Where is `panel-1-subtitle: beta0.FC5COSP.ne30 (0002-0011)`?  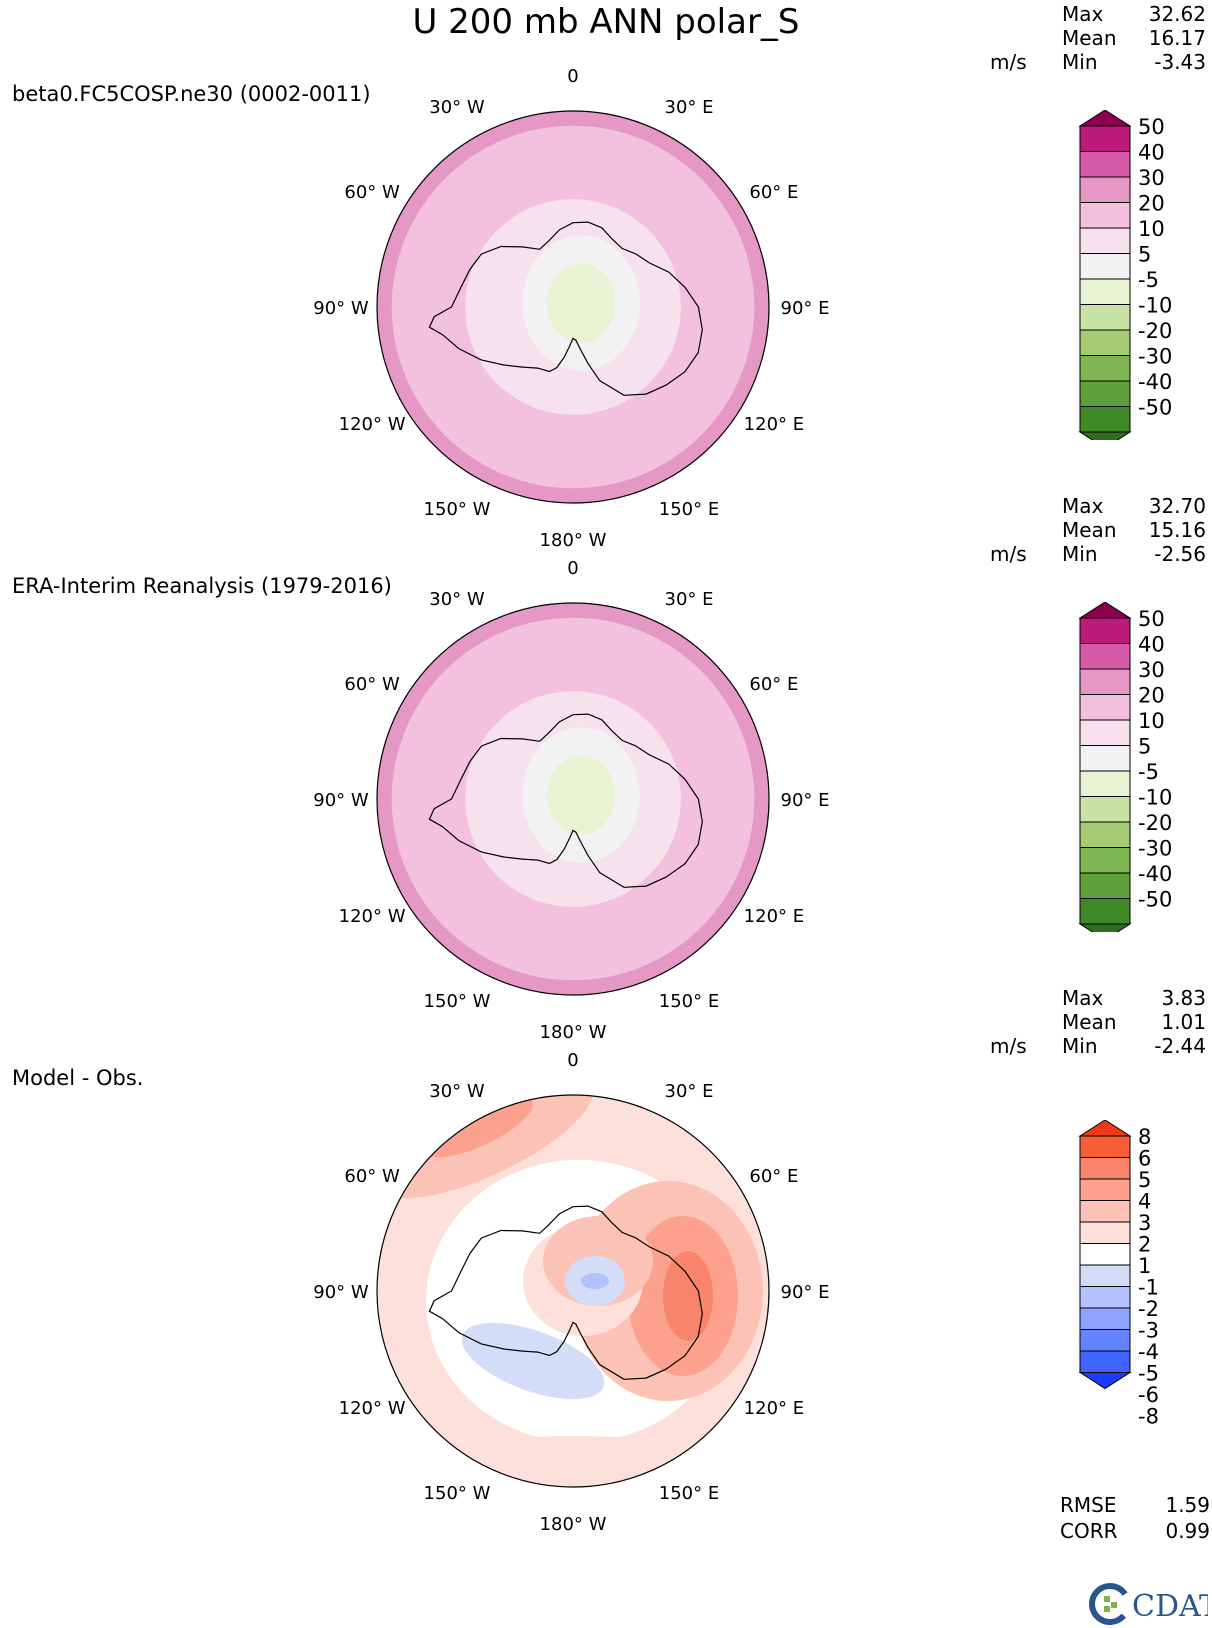 panel-1-subtitle: beta0.FC5COSP.ne30 (0002-0011) is located at coordinates (191, 94).